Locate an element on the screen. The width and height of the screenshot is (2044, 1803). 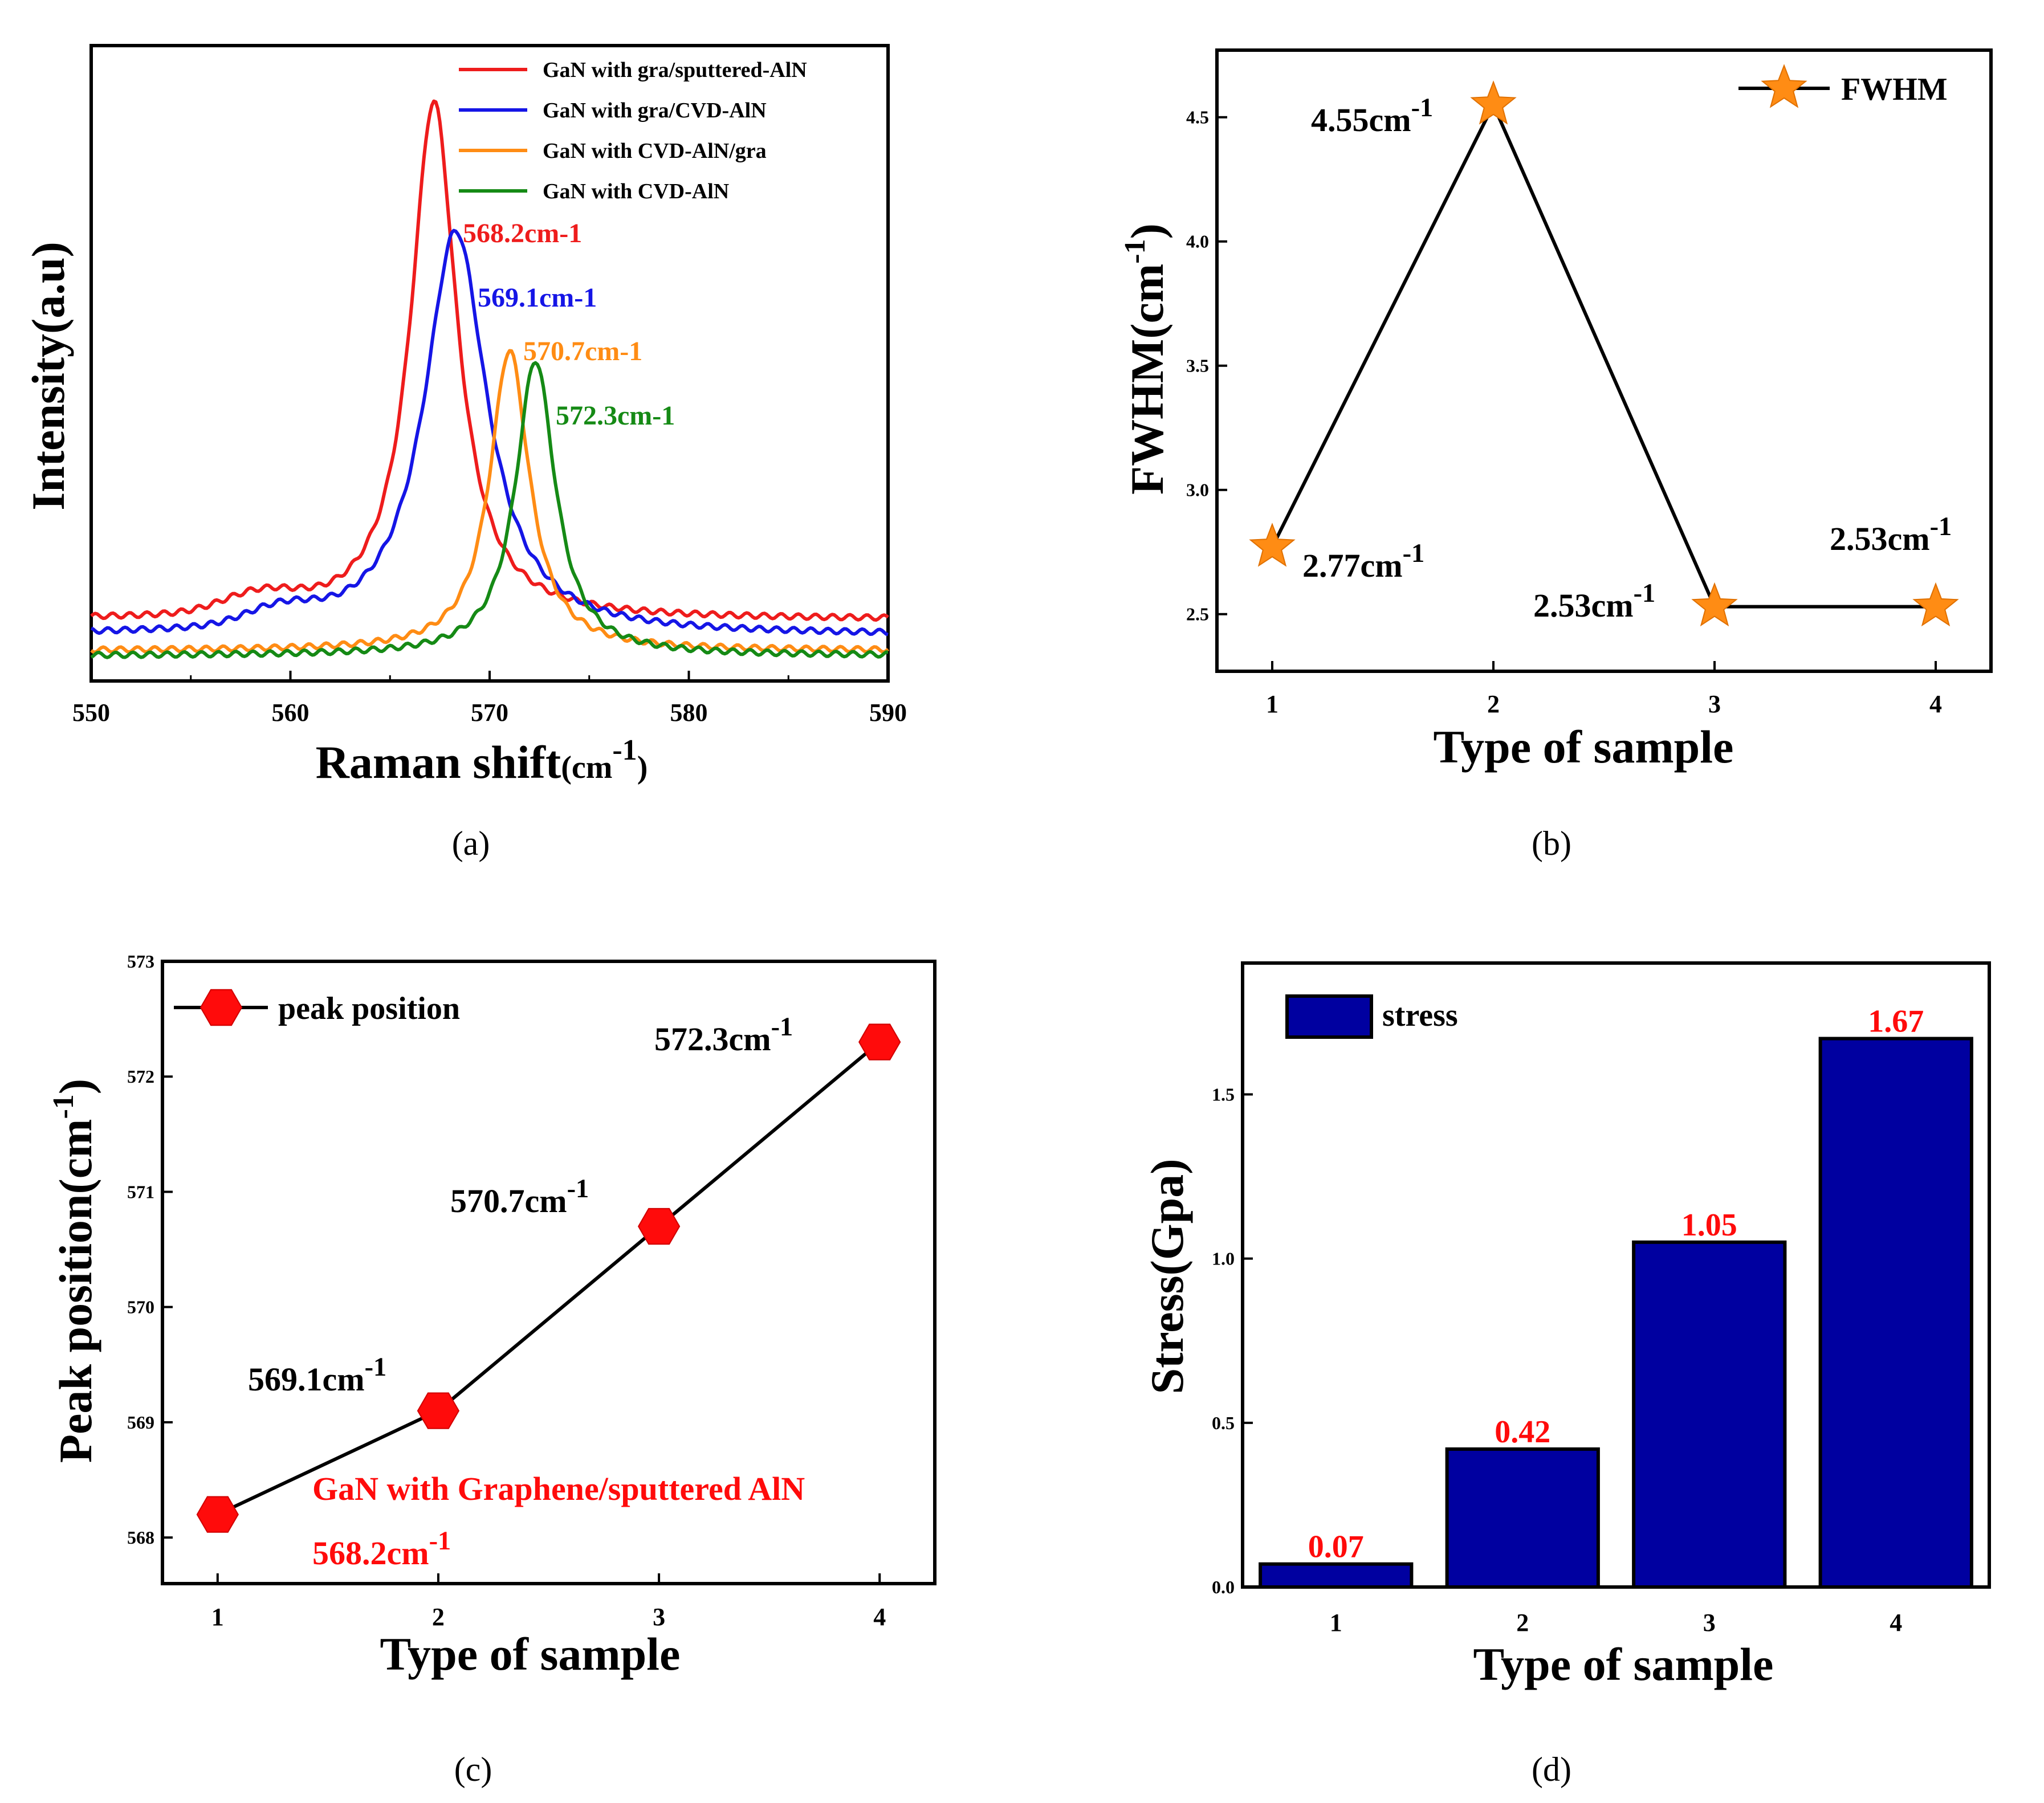
panel-c-series-line is located at coordinates (549, 1278).